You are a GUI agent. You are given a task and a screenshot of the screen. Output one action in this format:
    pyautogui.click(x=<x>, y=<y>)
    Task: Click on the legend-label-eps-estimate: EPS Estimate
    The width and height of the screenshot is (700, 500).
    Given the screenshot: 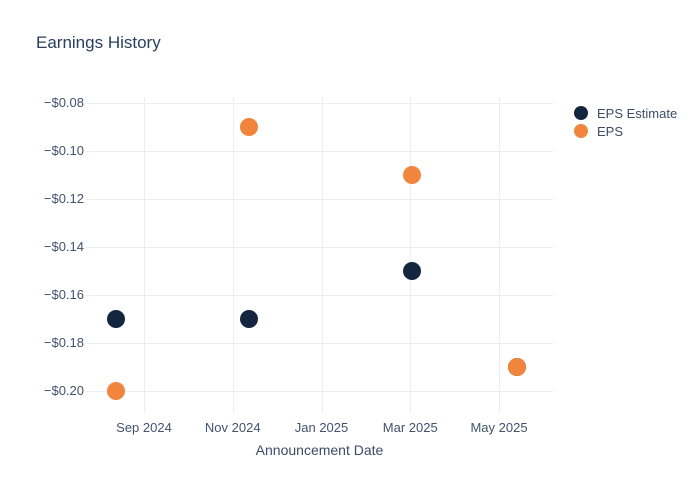 What is the action you would take?
    pyautogui.click(x=637, y=113)
    